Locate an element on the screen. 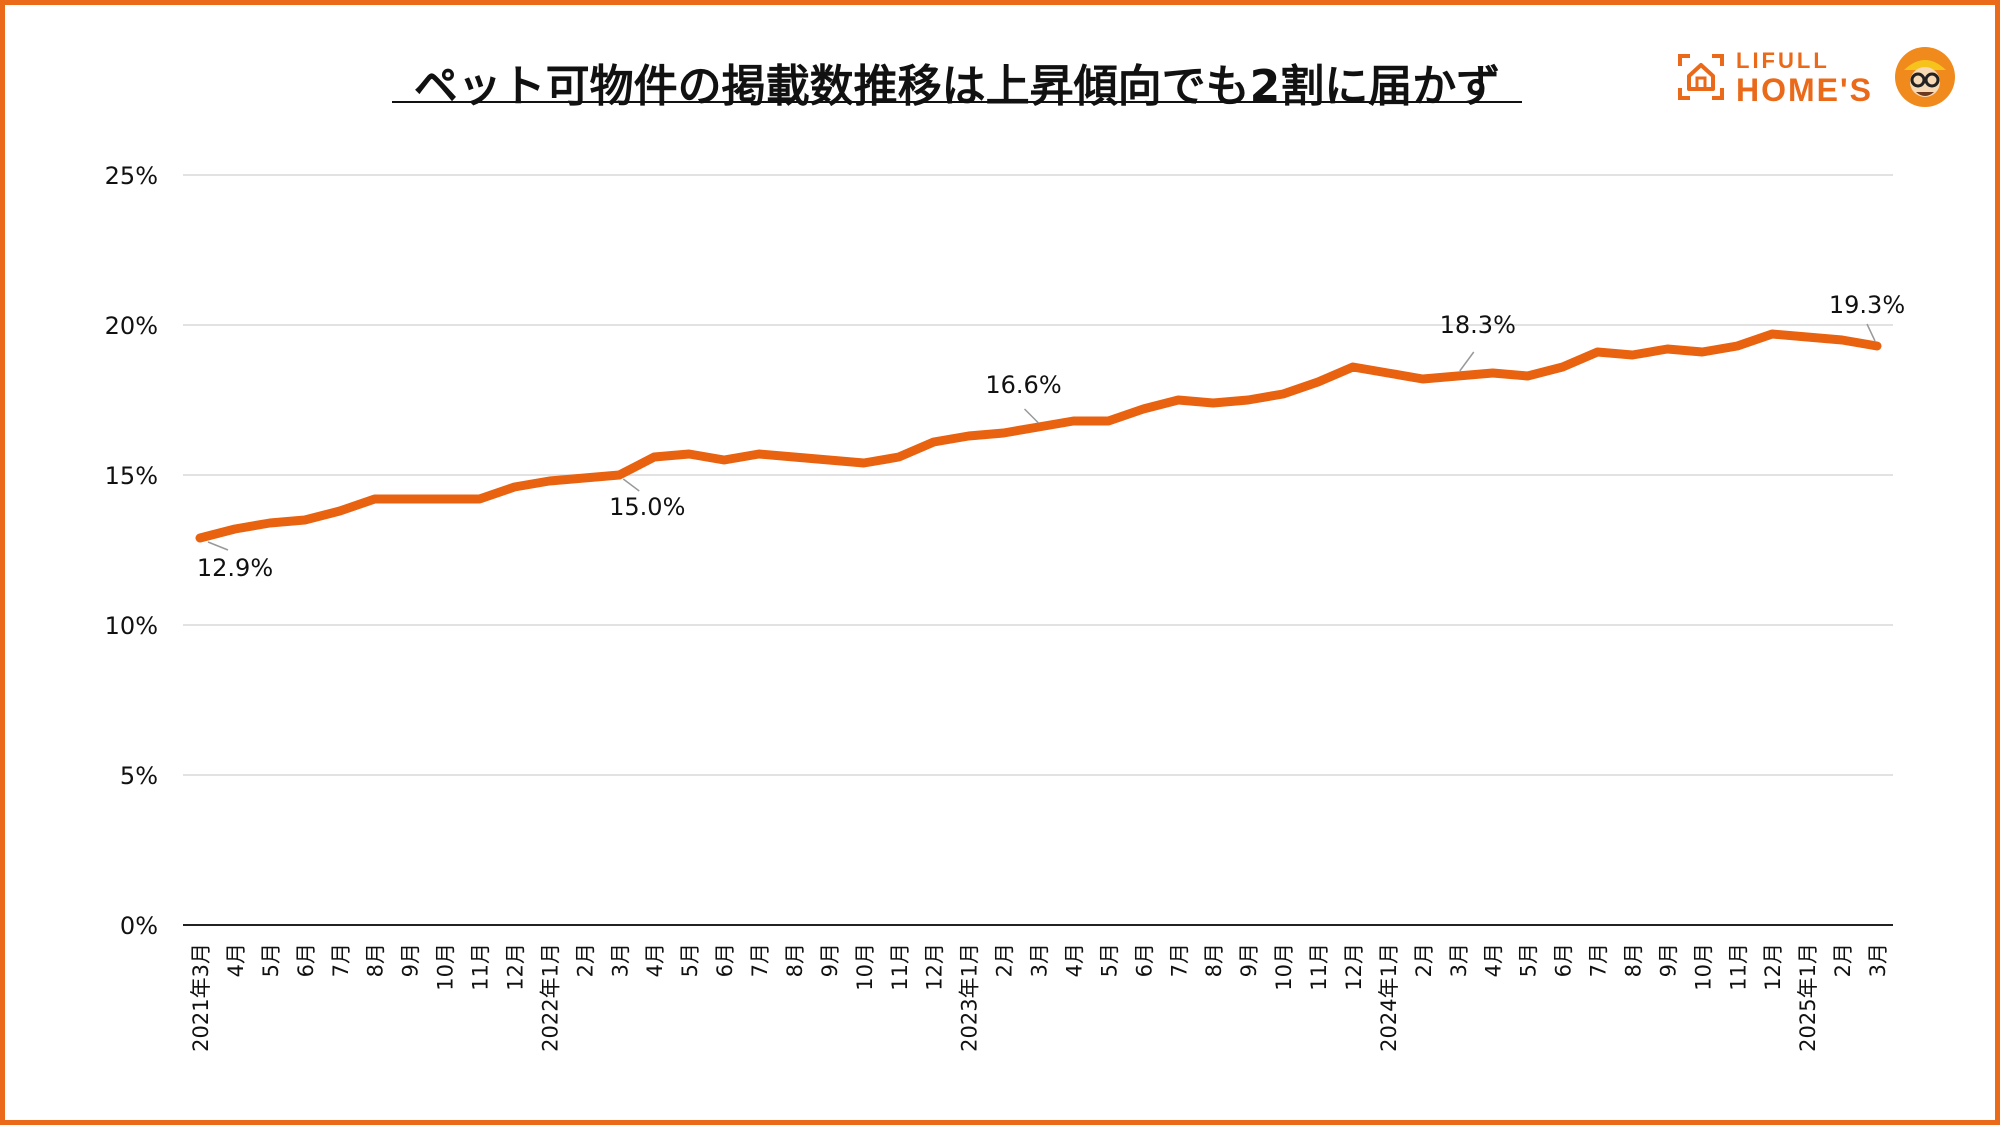 This screenshot has height=1125, width=2000. y-tick-label: 15% is located at coordinates (131, 476).